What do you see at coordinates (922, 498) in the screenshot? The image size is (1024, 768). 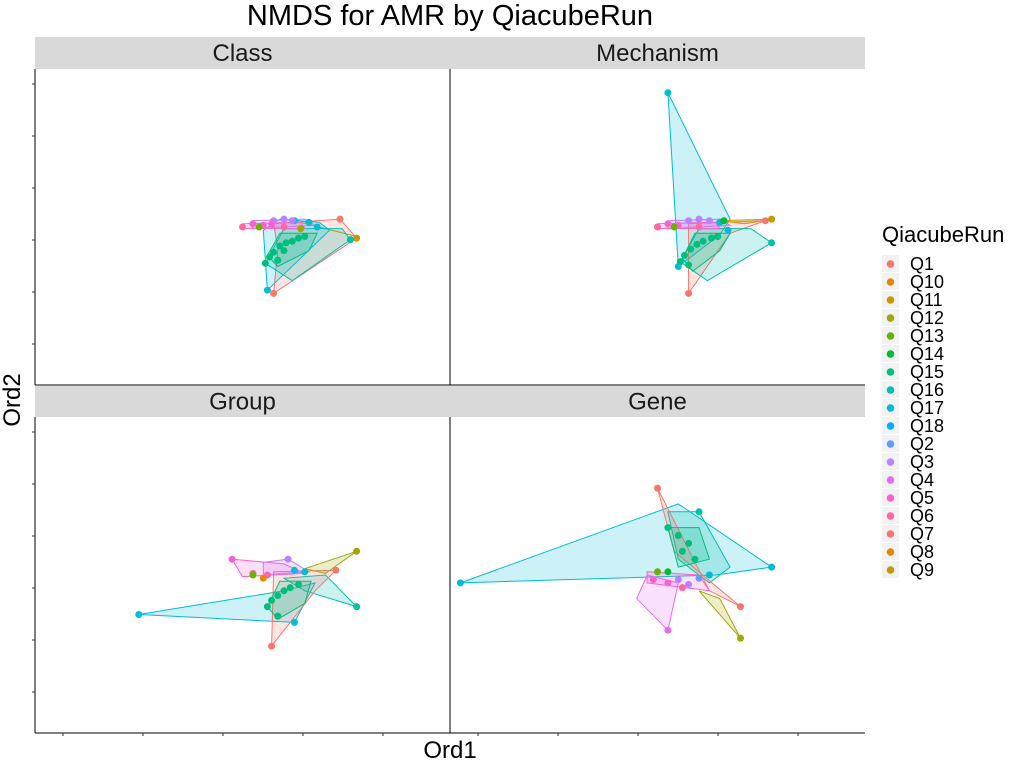 I see `legend-label: Q5` at bounding box center [922, 498].